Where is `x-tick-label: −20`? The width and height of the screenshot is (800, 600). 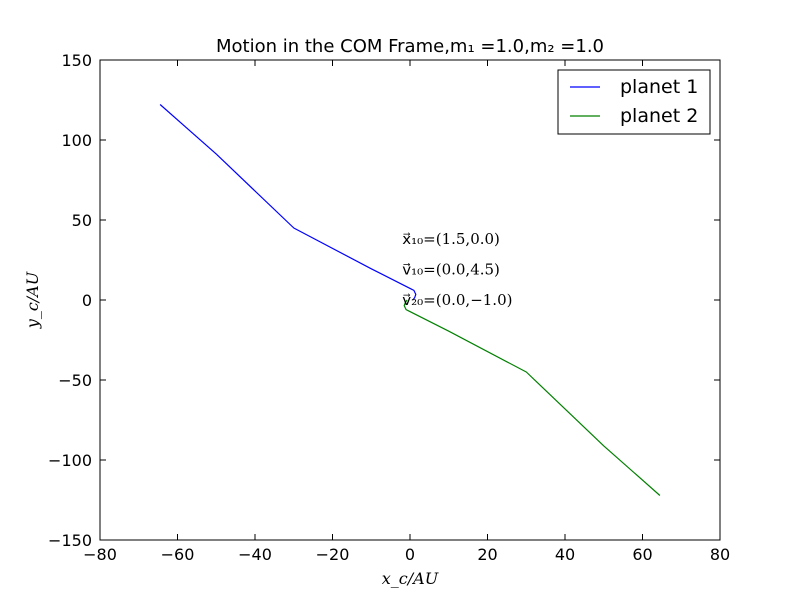
x-tick-label: −20 is located at coordinates (333, 554).